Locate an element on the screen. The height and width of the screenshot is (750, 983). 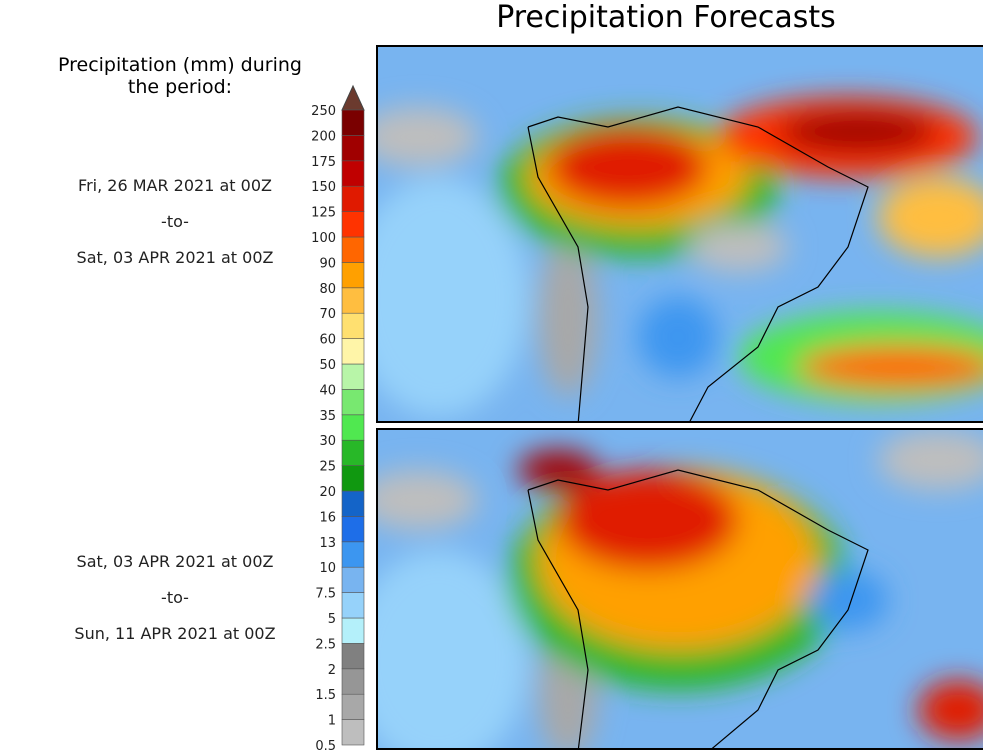
colorbar-tick-label: 40 is located at coordinates (327, 390).